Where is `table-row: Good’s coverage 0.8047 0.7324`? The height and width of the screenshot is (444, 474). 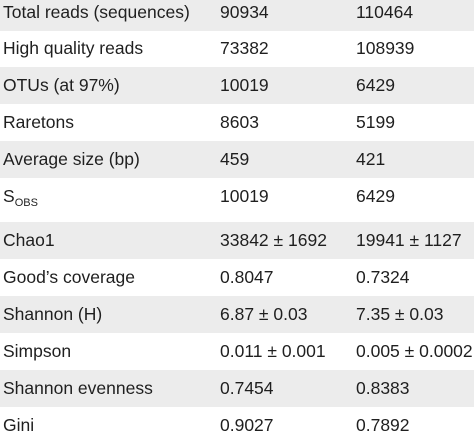
table-row: Good’s coverage 0.8047 0.7324 is located at coordinates (237, 277).